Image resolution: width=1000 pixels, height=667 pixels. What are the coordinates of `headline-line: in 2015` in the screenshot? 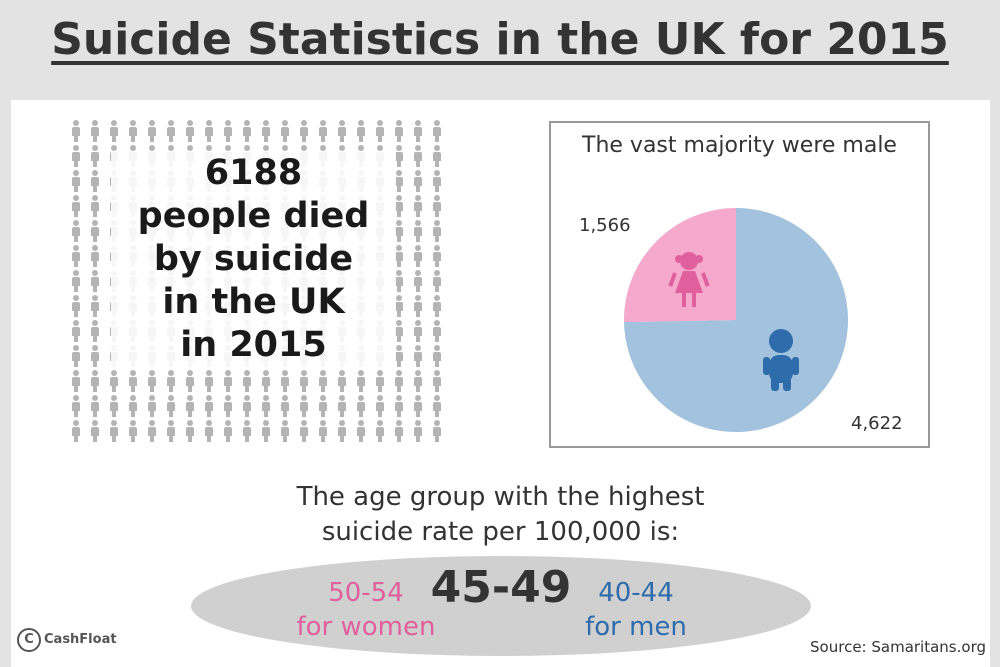 It's located at (253, 345).